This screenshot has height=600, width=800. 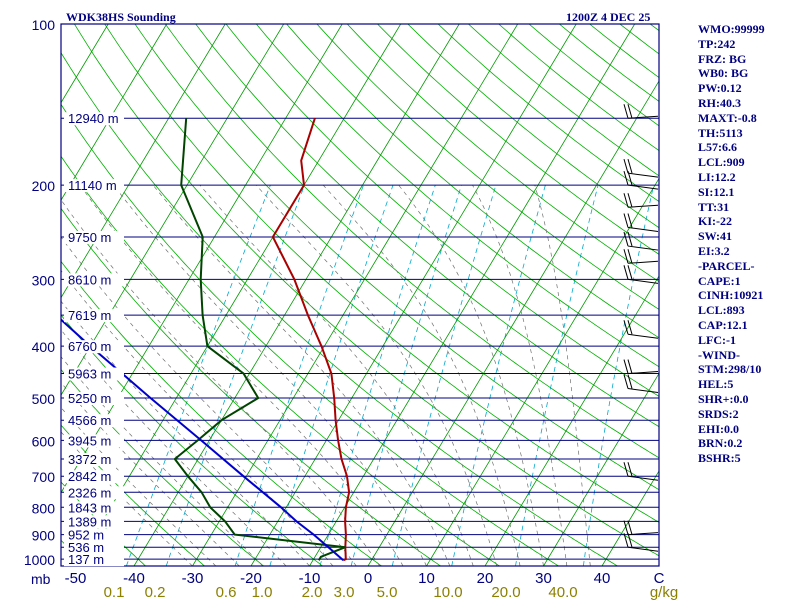 I want to click on temperature-line, so click(x=311, y=339).